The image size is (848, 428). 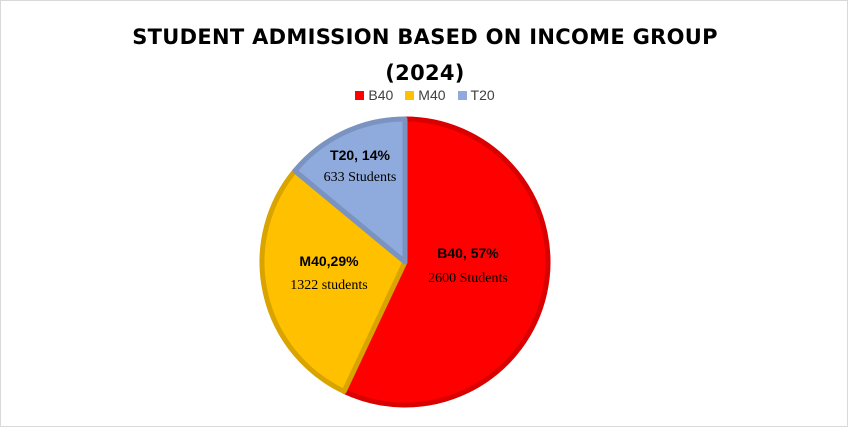 What do you see at coordinates (462, 95) in the screenshot?
I see `legend-swatch-t20` at bounding box center [462, 95].